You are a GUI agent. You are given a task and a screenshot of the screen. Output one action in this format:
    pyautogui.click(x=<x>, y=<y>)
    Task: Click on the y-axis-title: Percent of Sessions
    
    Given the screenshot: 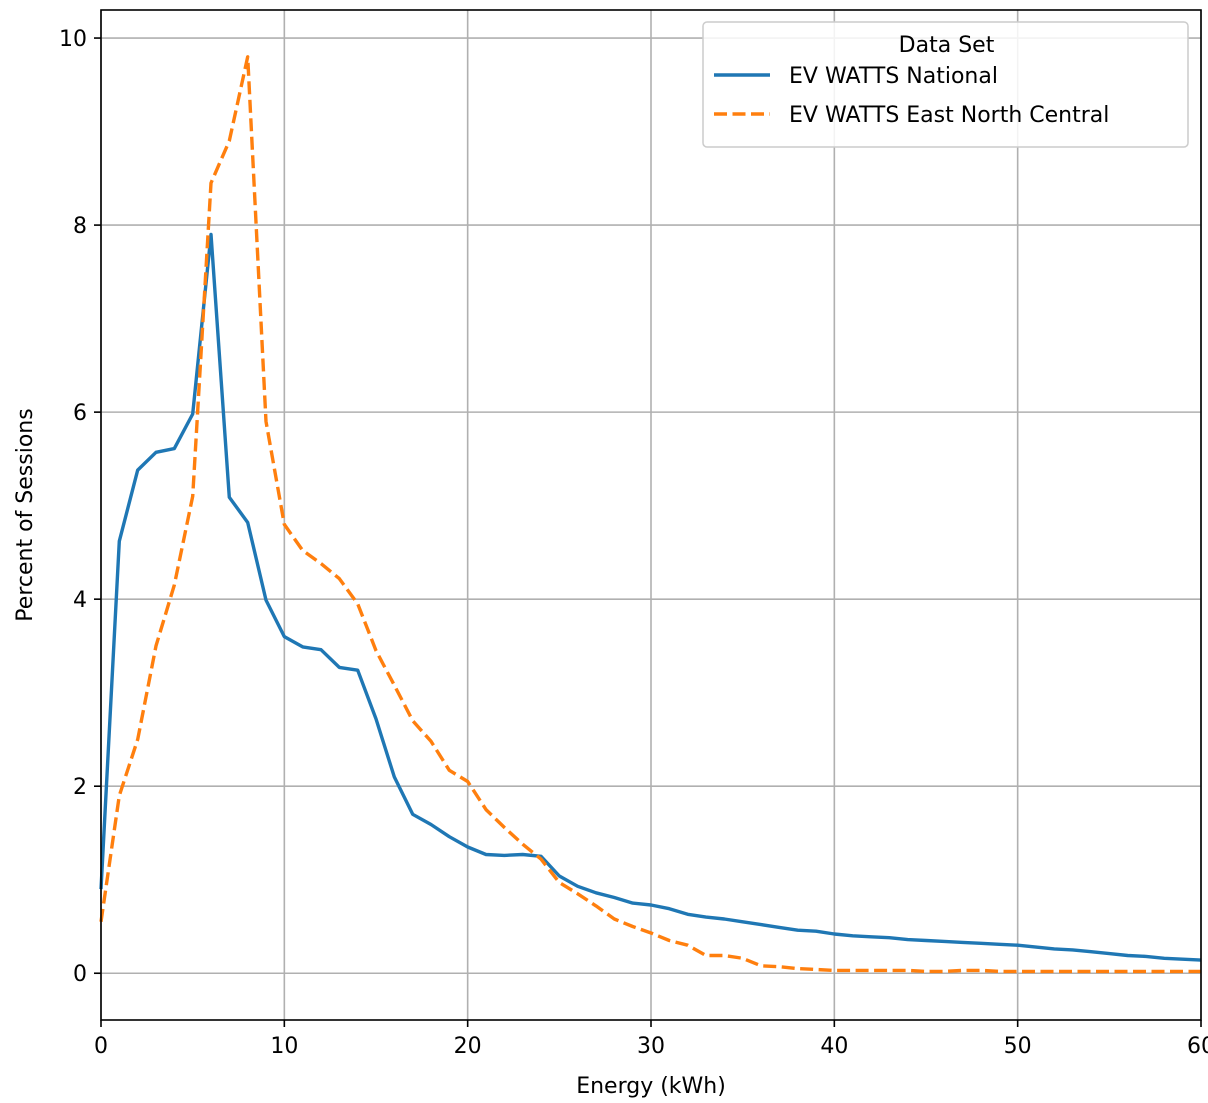 What is the action you would take?
    pyautogui.click(x=25, y=514)
    